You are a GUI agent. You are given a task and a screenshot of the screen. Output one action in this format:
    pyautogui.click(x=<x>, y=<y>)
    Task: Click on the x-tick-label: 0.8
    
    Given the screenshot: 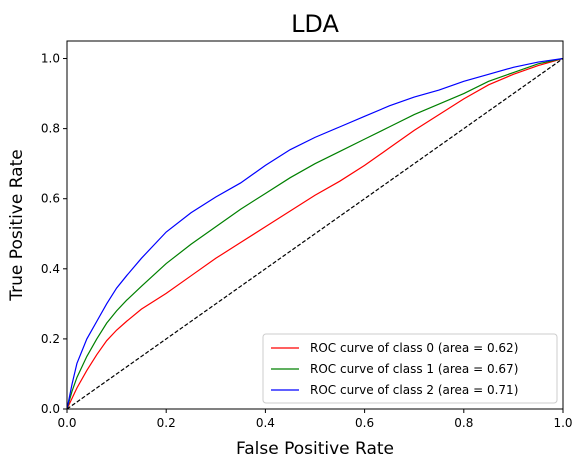 What is the action you would take?
    pyautogui.click(x=463, y=423)
    